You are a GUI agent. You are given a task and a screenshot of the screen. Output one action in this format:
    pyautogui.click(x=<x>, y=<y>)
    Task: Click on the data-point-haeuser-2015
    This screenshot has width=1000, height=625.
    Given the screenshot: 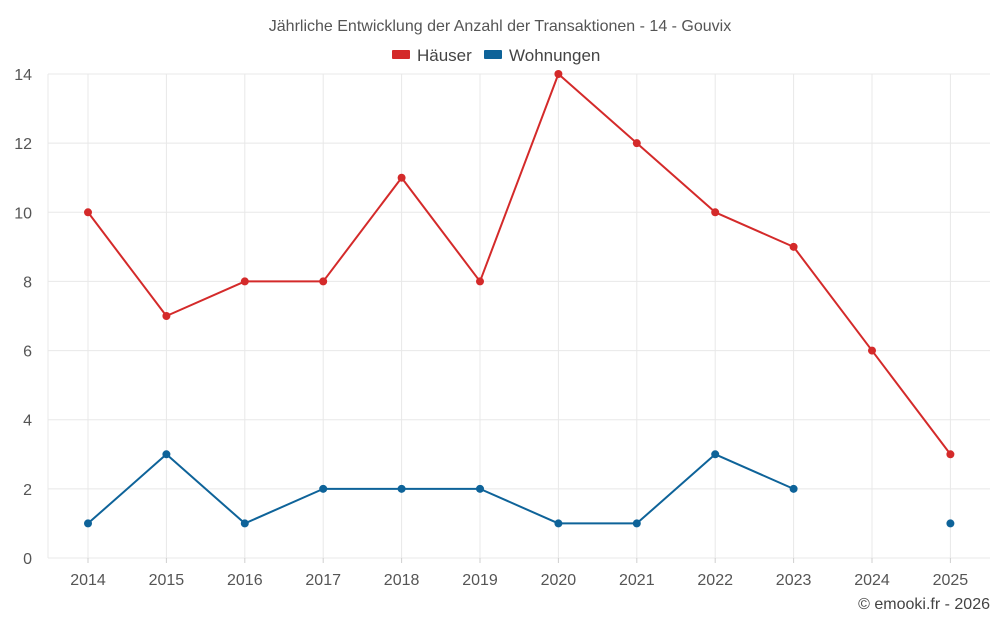 What is the action you would take?
    pyautogui.click(x=166, y=316)
    